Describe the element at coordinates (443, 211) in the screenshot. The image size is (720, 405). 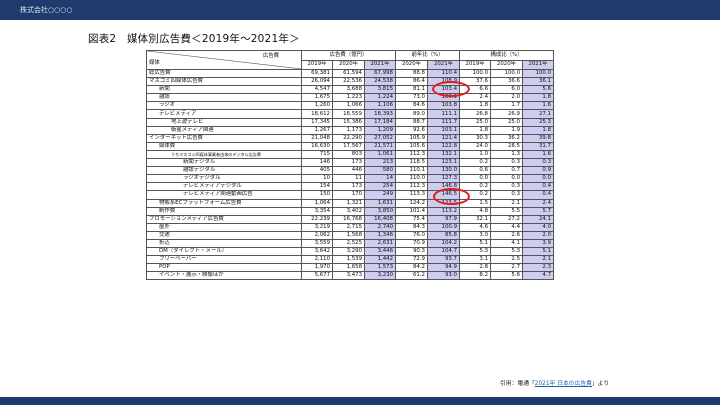
I see `table-cell: 113.2` at that location.